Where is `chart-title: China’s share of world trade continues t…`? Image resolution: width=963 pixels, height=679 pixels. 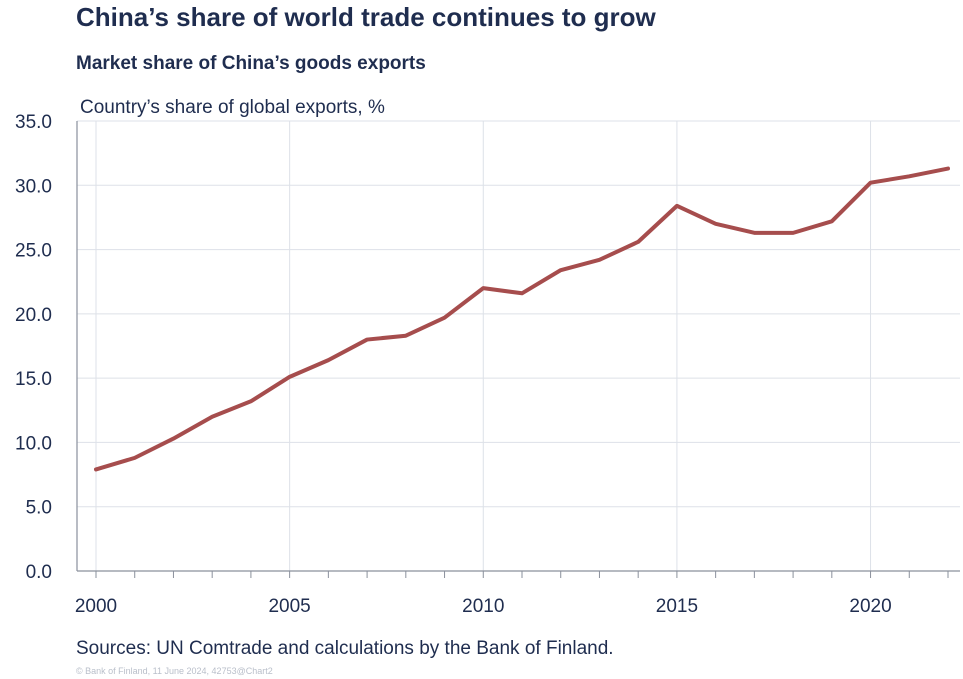
chart-title: China’s share of world trade continues t… is located at coordinates (366, 17).